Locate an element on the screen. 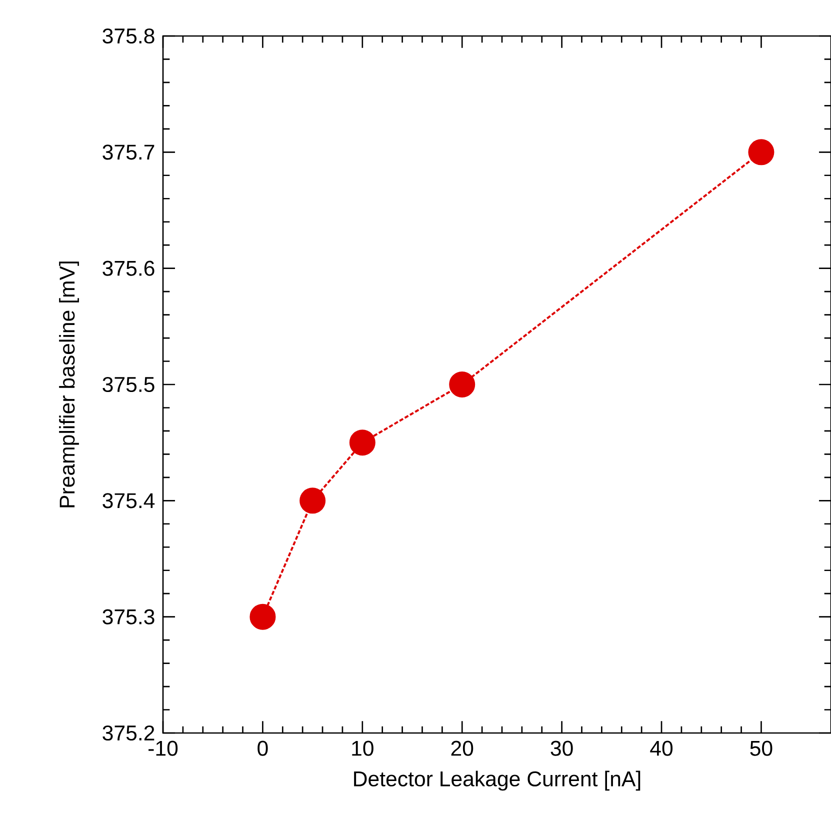 The height and width of the screenshot is (817, 831). x-tick-label: 30 is located at coordinates (561, 748).